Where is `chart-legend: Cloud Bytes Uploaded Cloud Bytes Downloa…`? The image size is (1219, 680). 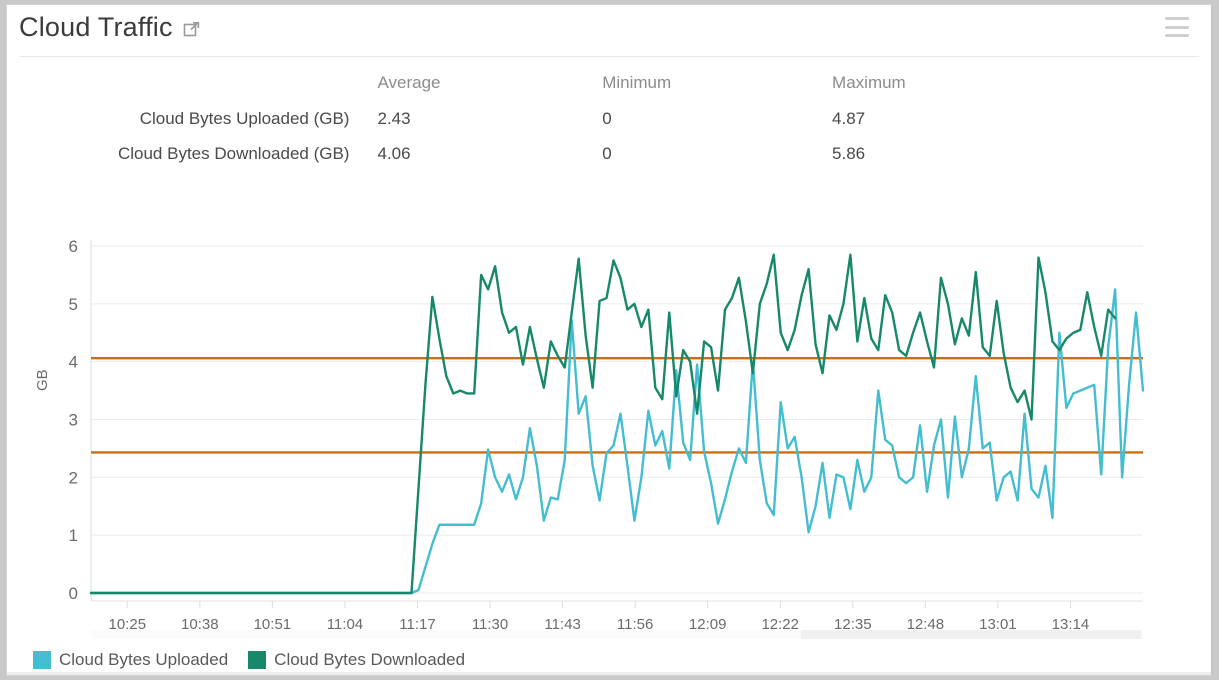
chart-legend: Cloud Bytes Uploaded Cloud Bytes Downloa… is located at coordinates (249, 660).